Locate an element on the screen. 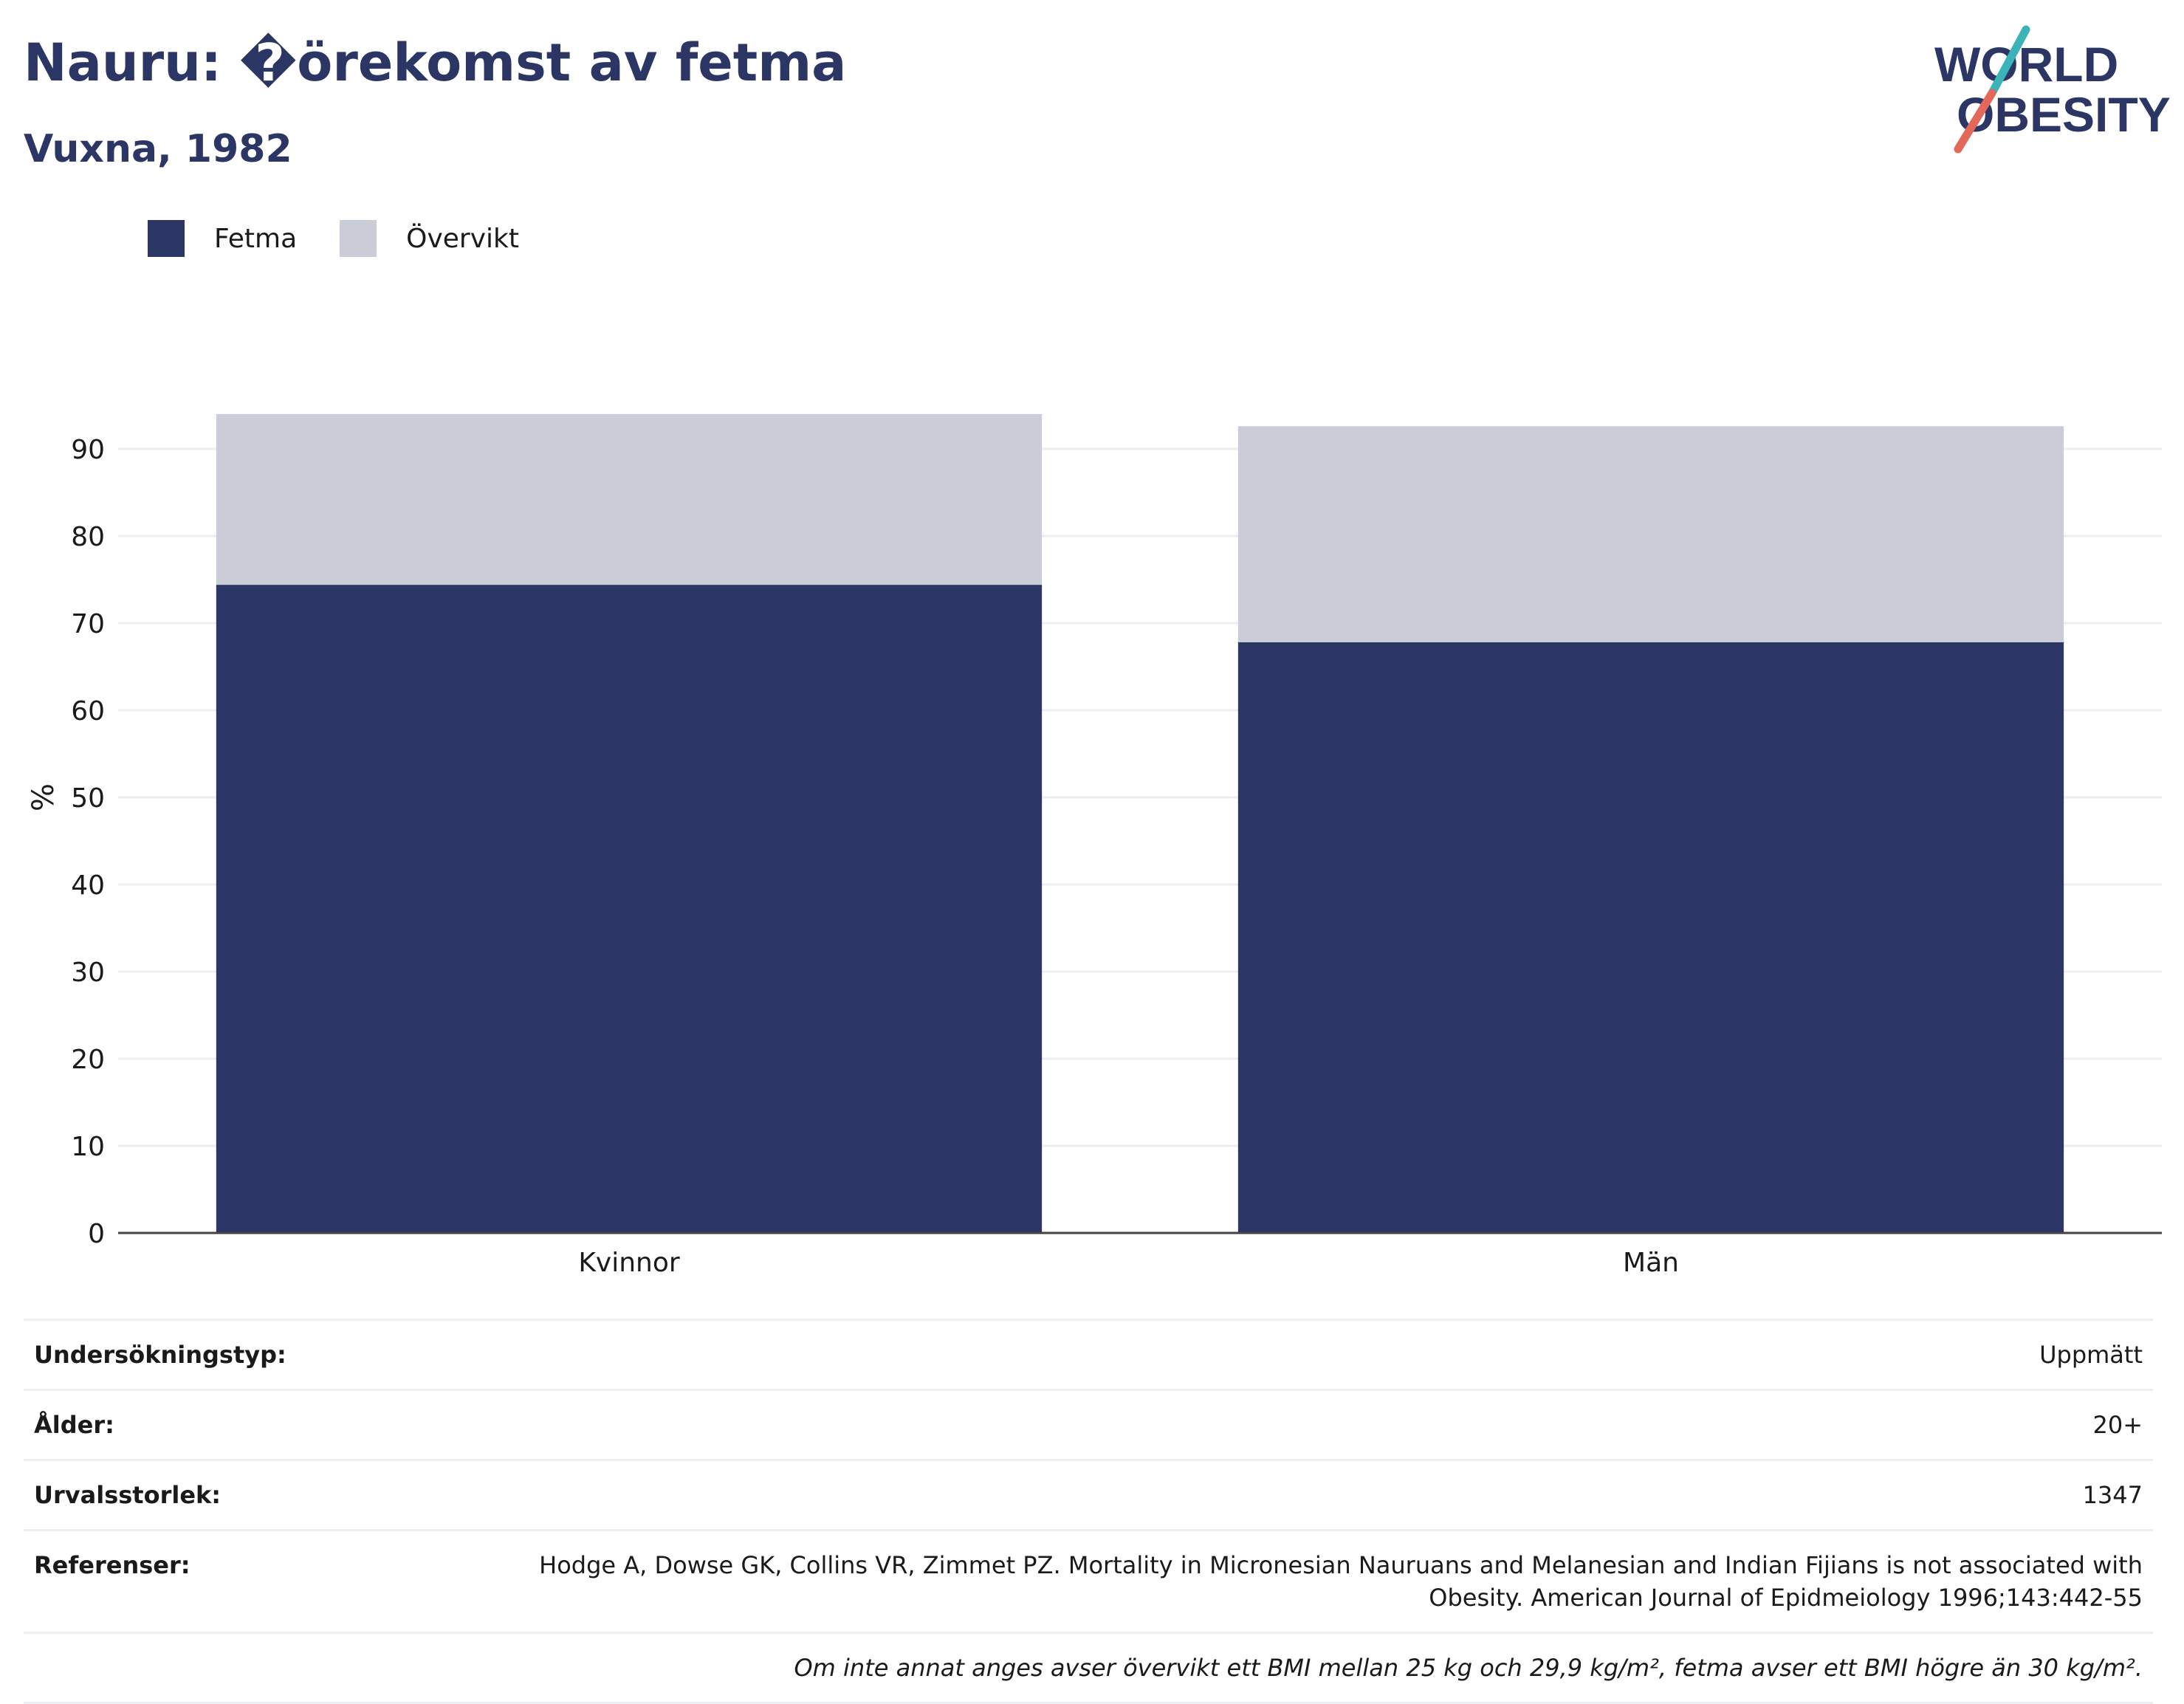 The image size is (2184, 1704). chart-legend: Fetma Övervikt is located at coordinates (355, 238).